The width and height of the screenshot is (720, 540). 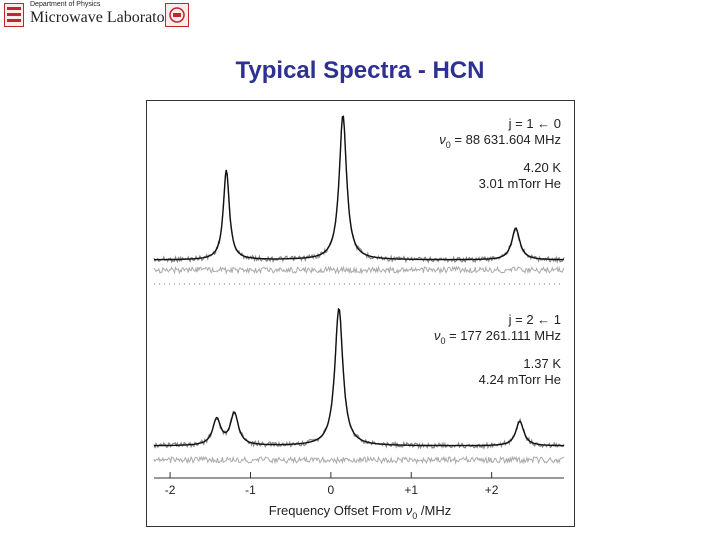 What do you see at coordinates (360, 70) in the screenshot?
I see `slide-title: Typical Spectra - HCN` at bounding box center [360, 70].